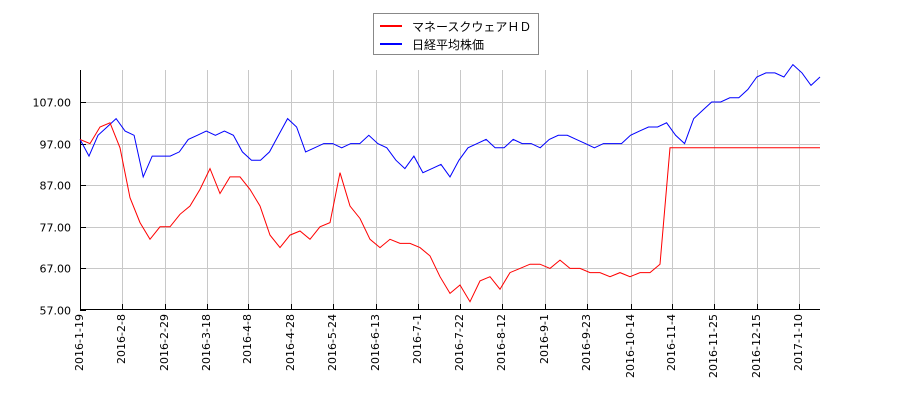 The image size is (900, 400). I want to click on y-tick-label: 57.00, so click(55, 310).